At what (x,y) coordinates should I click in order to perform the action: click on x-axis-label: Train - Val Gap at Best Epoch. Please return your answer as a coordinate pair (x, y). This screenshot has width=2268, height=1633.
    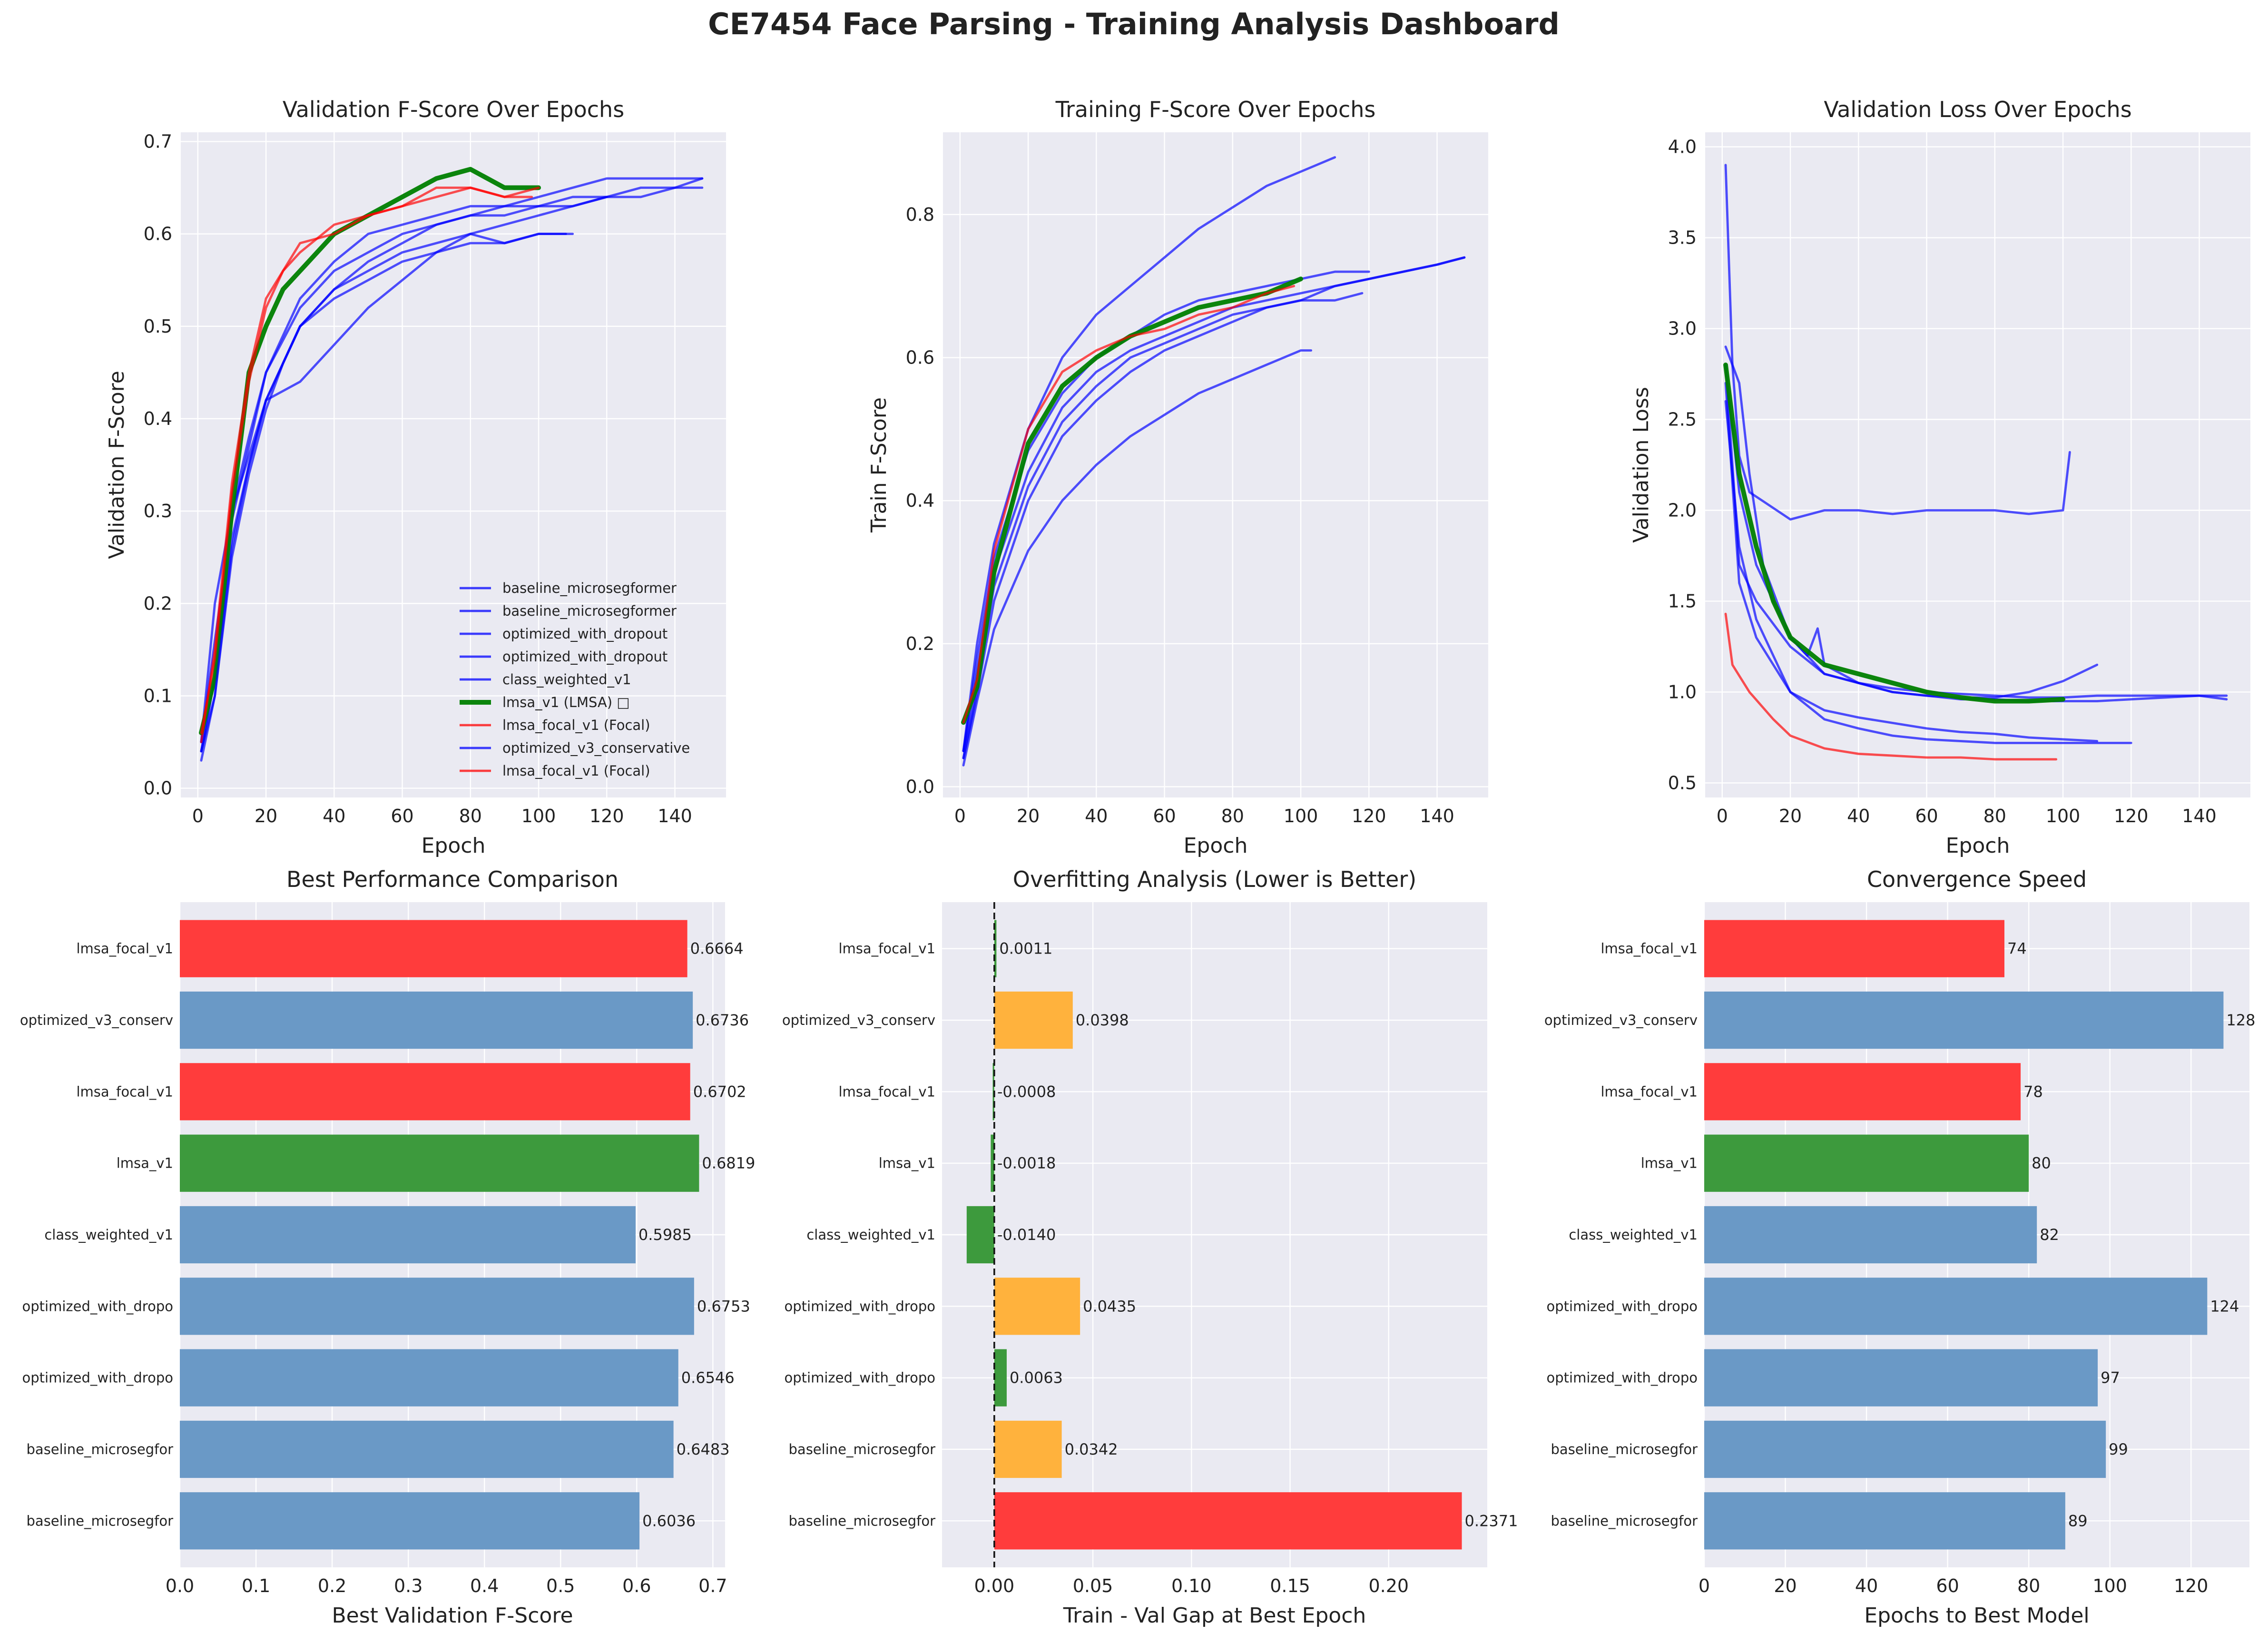
    Looking at the image, I should click on (1214, 1615).